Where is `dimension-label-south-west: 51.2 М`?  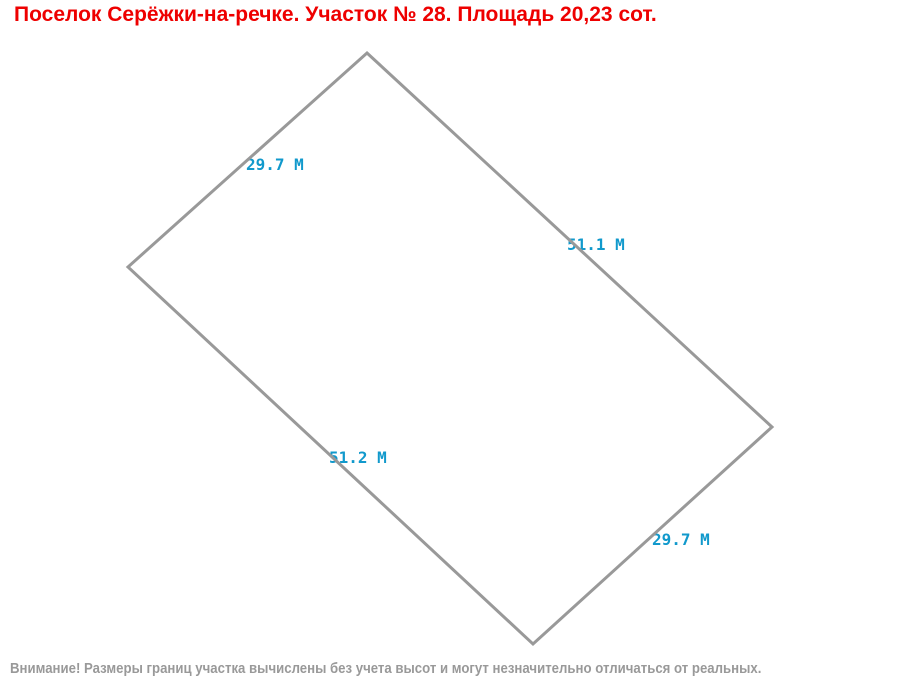
dimension-label-south-west: 51.2 М is located at coordinates (358, 457).